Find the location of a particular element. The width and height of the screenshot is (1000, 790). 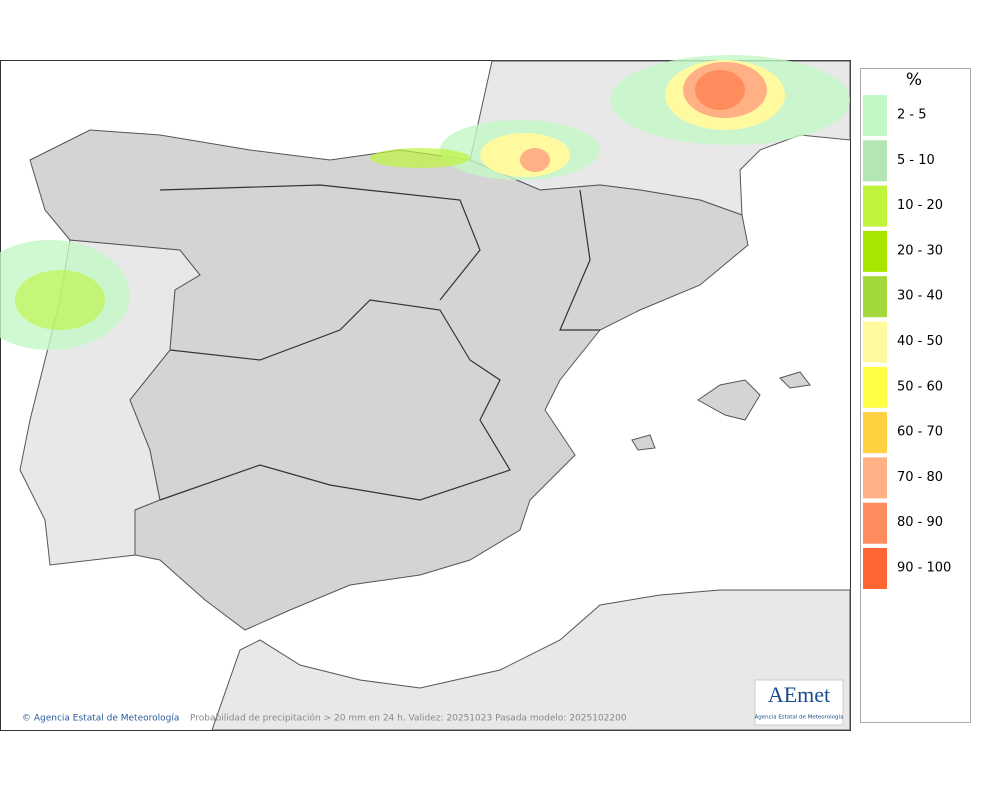

legend-label: 2 - 5 is located at coordinates (912, 115).